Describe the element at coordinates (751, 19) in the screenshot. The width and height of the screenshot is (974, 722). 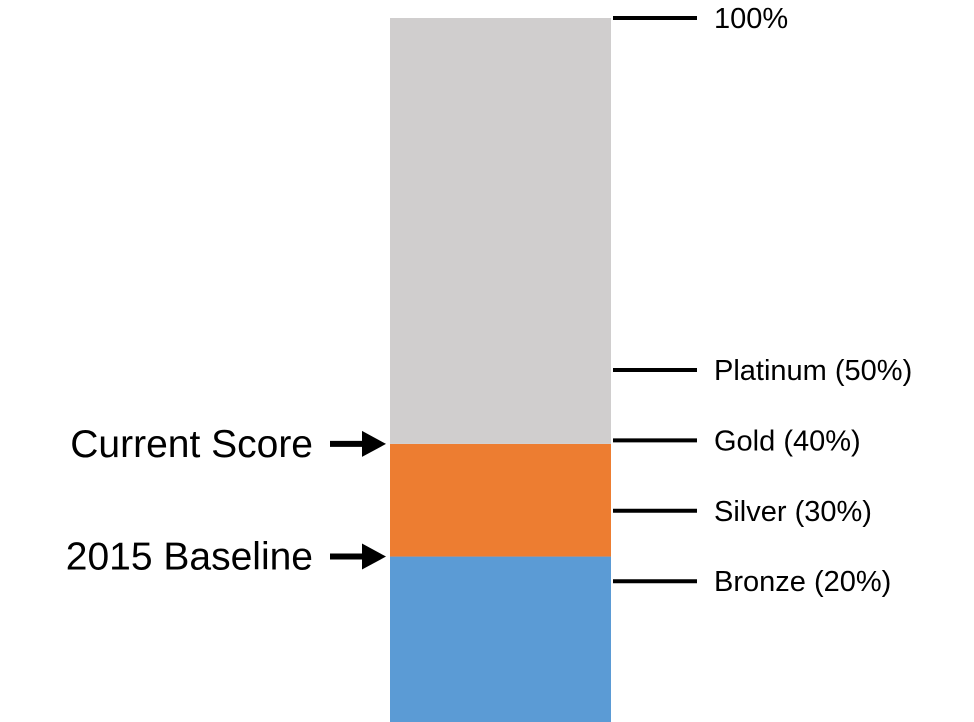
I see `threshold-label: 100%` at that location.